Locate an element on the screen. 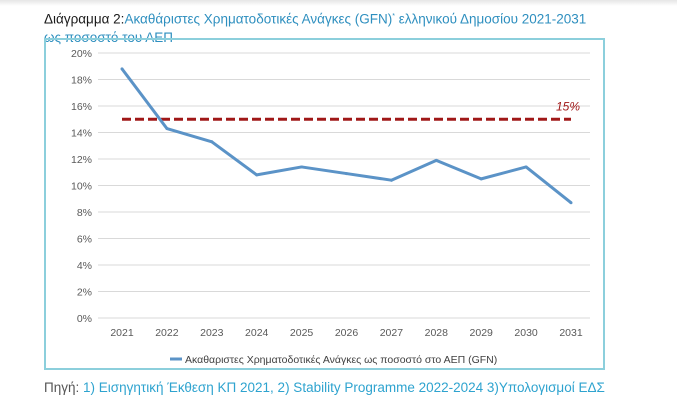 This screenshot has height=411, width=677. y-tick-label: 20% is located at coordinates (81, 54).